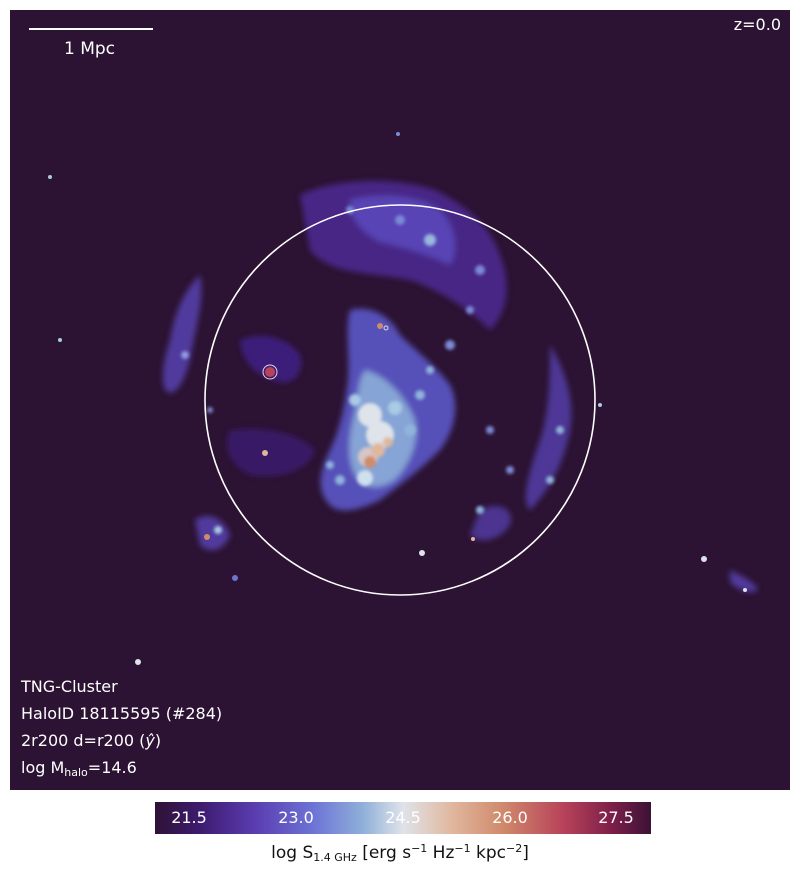 Image resolution: width=800 pixels, height=873 pixels. I want to click on colorbar: 21.5 23.0 24.5 26.0 27.5, so click(403, 818).